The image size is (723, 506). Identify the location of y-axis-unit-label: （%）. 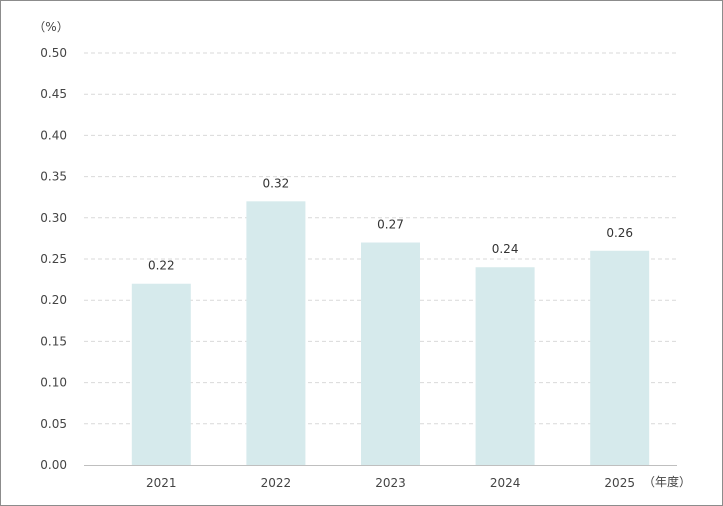
(50, 27).